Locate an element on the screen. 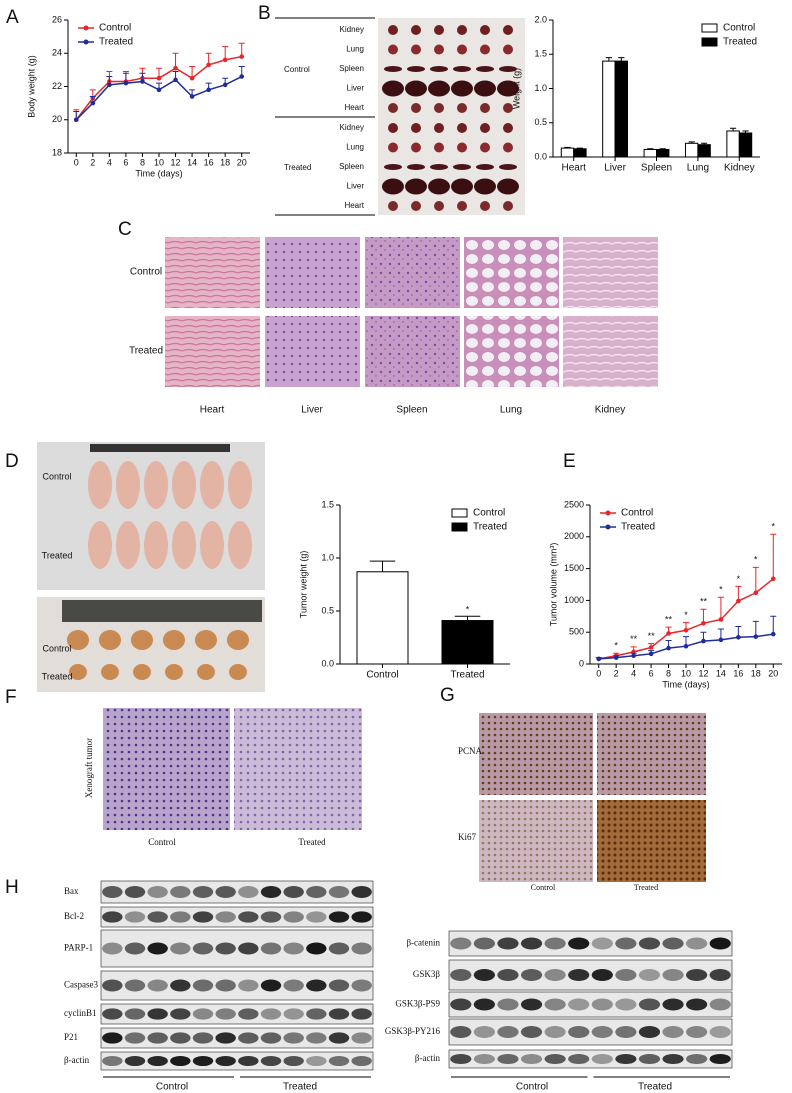  y-axis-label: Tumor volume (mm³) is located at coordinates (553, 585).